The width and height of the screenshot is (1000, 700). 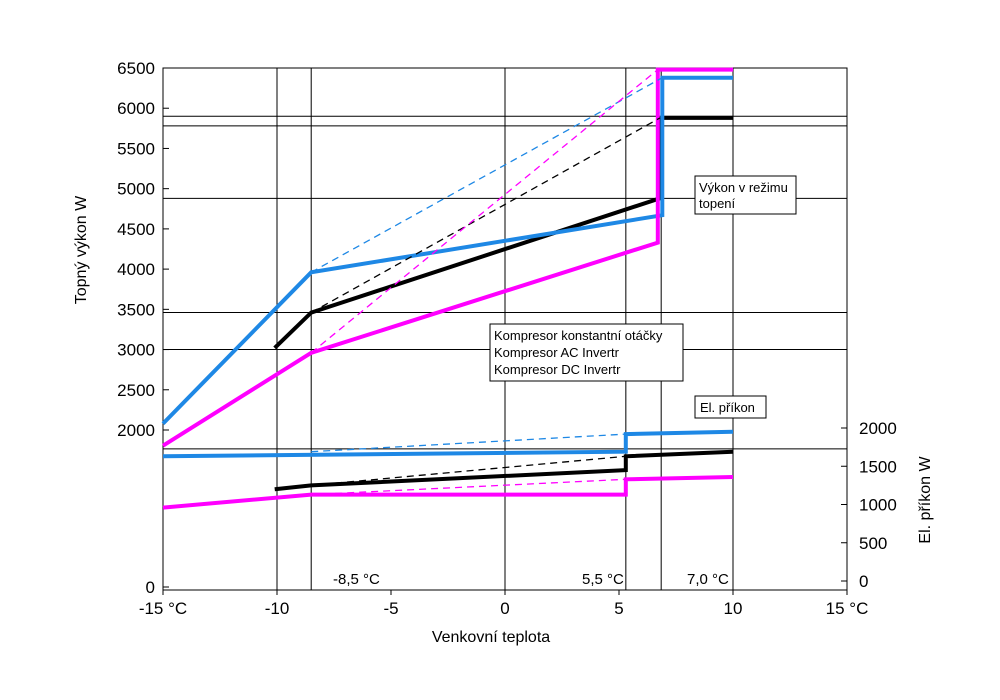 I want to click on y-right-tick-label: 500, so click(x=873, y=543).